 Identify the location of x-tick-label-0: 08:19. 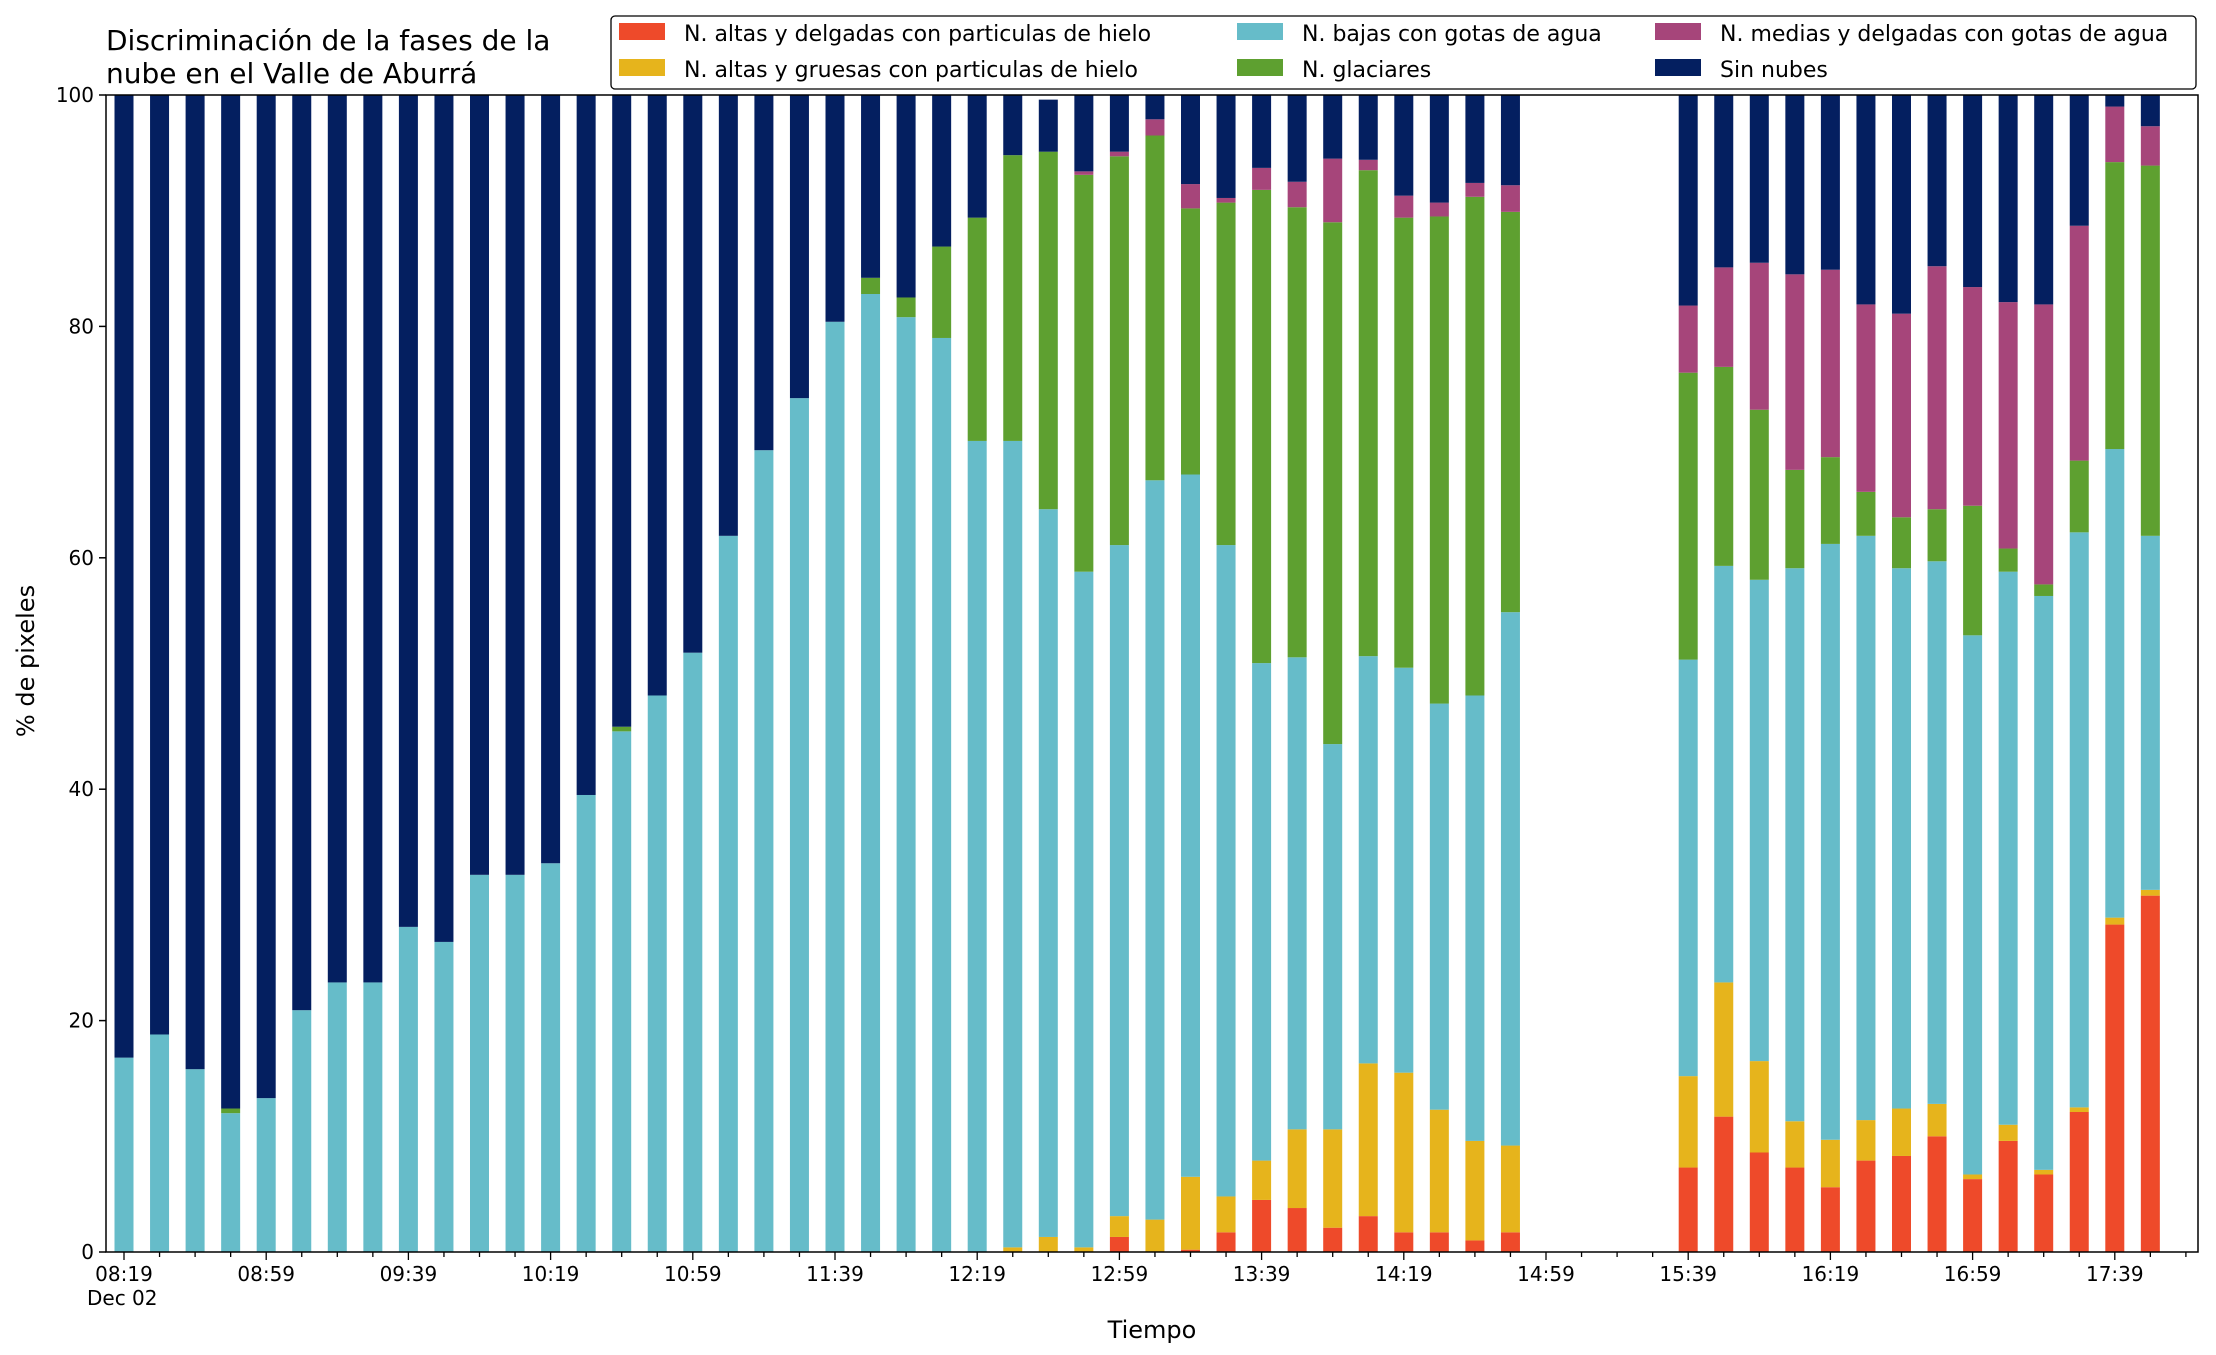
(124, 1274).